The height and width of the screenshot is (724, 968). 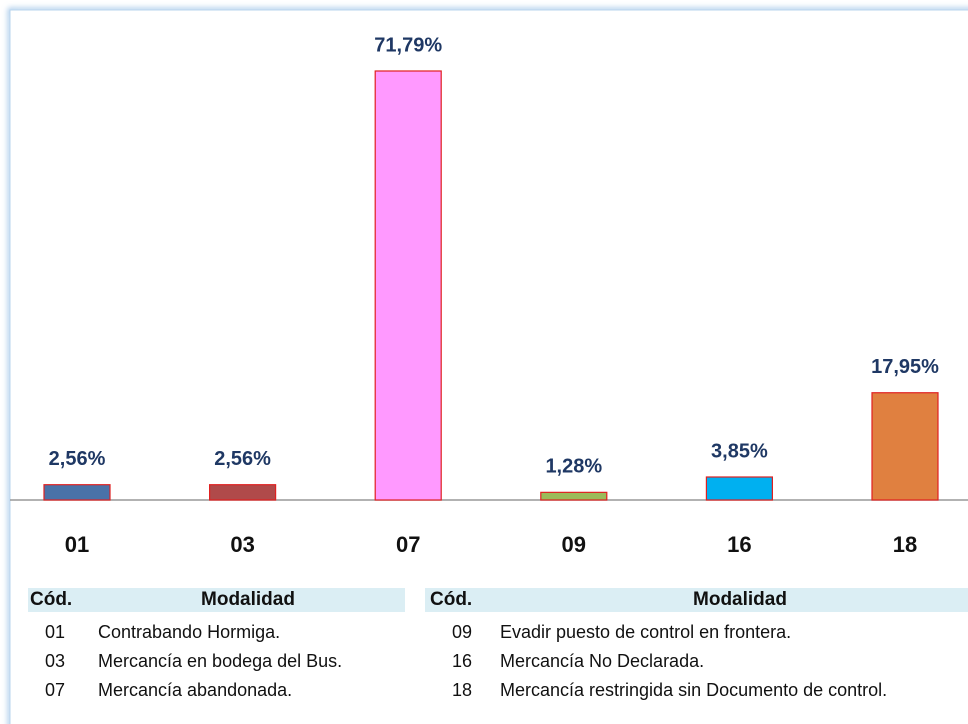 I want to click on table-text: Mercancía No Declarada., so click(x=602, y=661).